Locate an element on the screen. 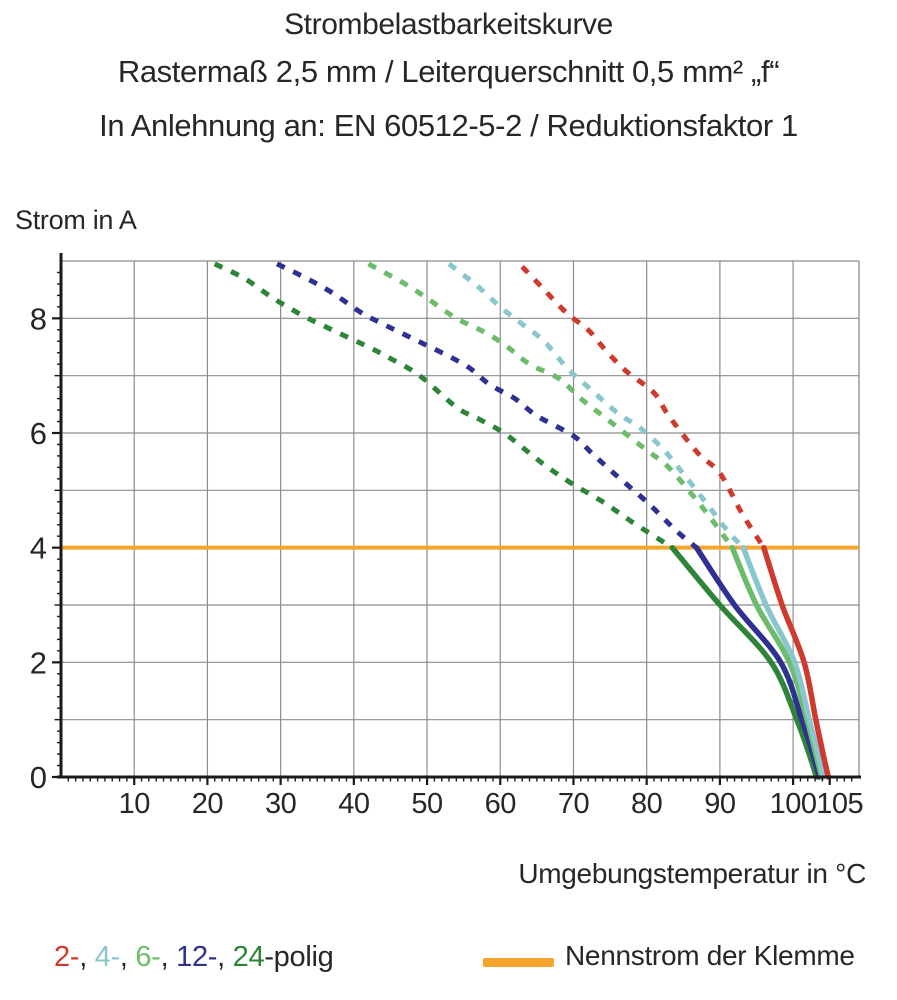  legend-pole-segment: 6- is located at coordinates (148, 957).